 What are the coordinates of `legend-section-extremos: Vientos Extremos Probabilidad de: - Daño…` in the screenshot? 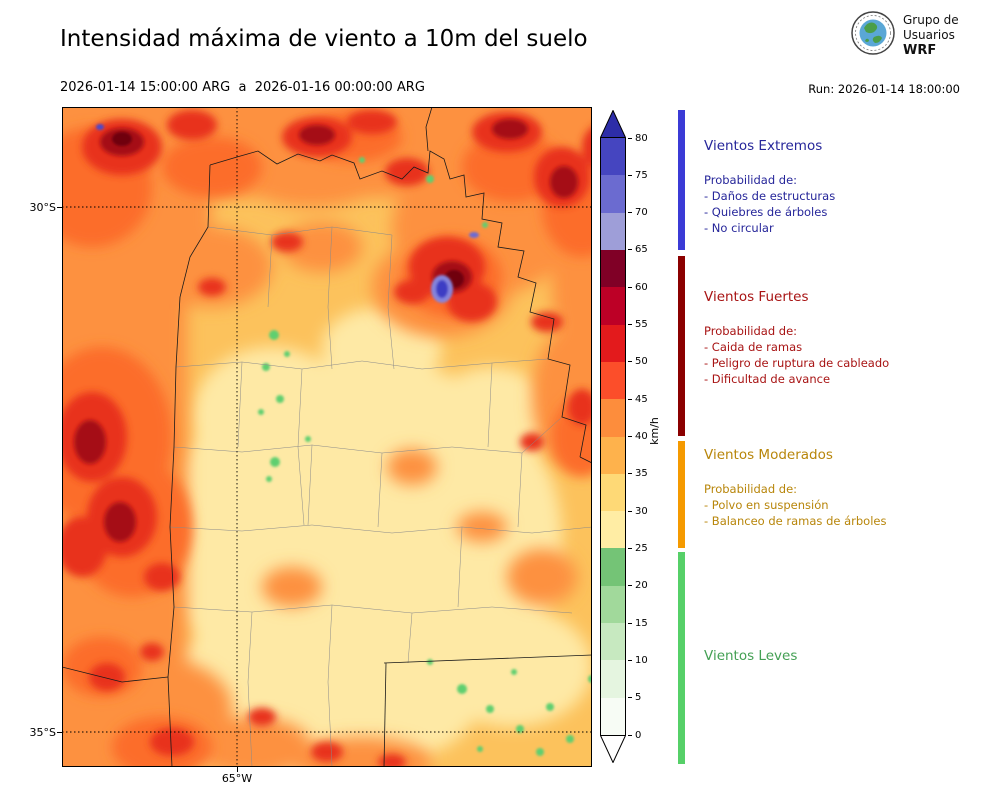 It's located at (848, 187).